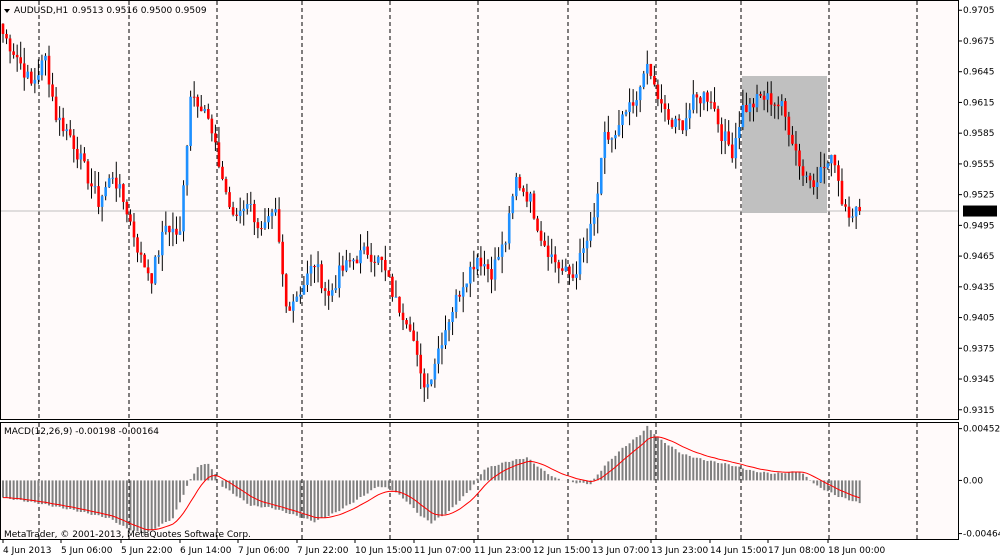 The width and height of the screenshot is (1000, 557). Describe the element at coordinates (7, 11) in the screenshot. I see `dropdown-triangle-icon` at that location.